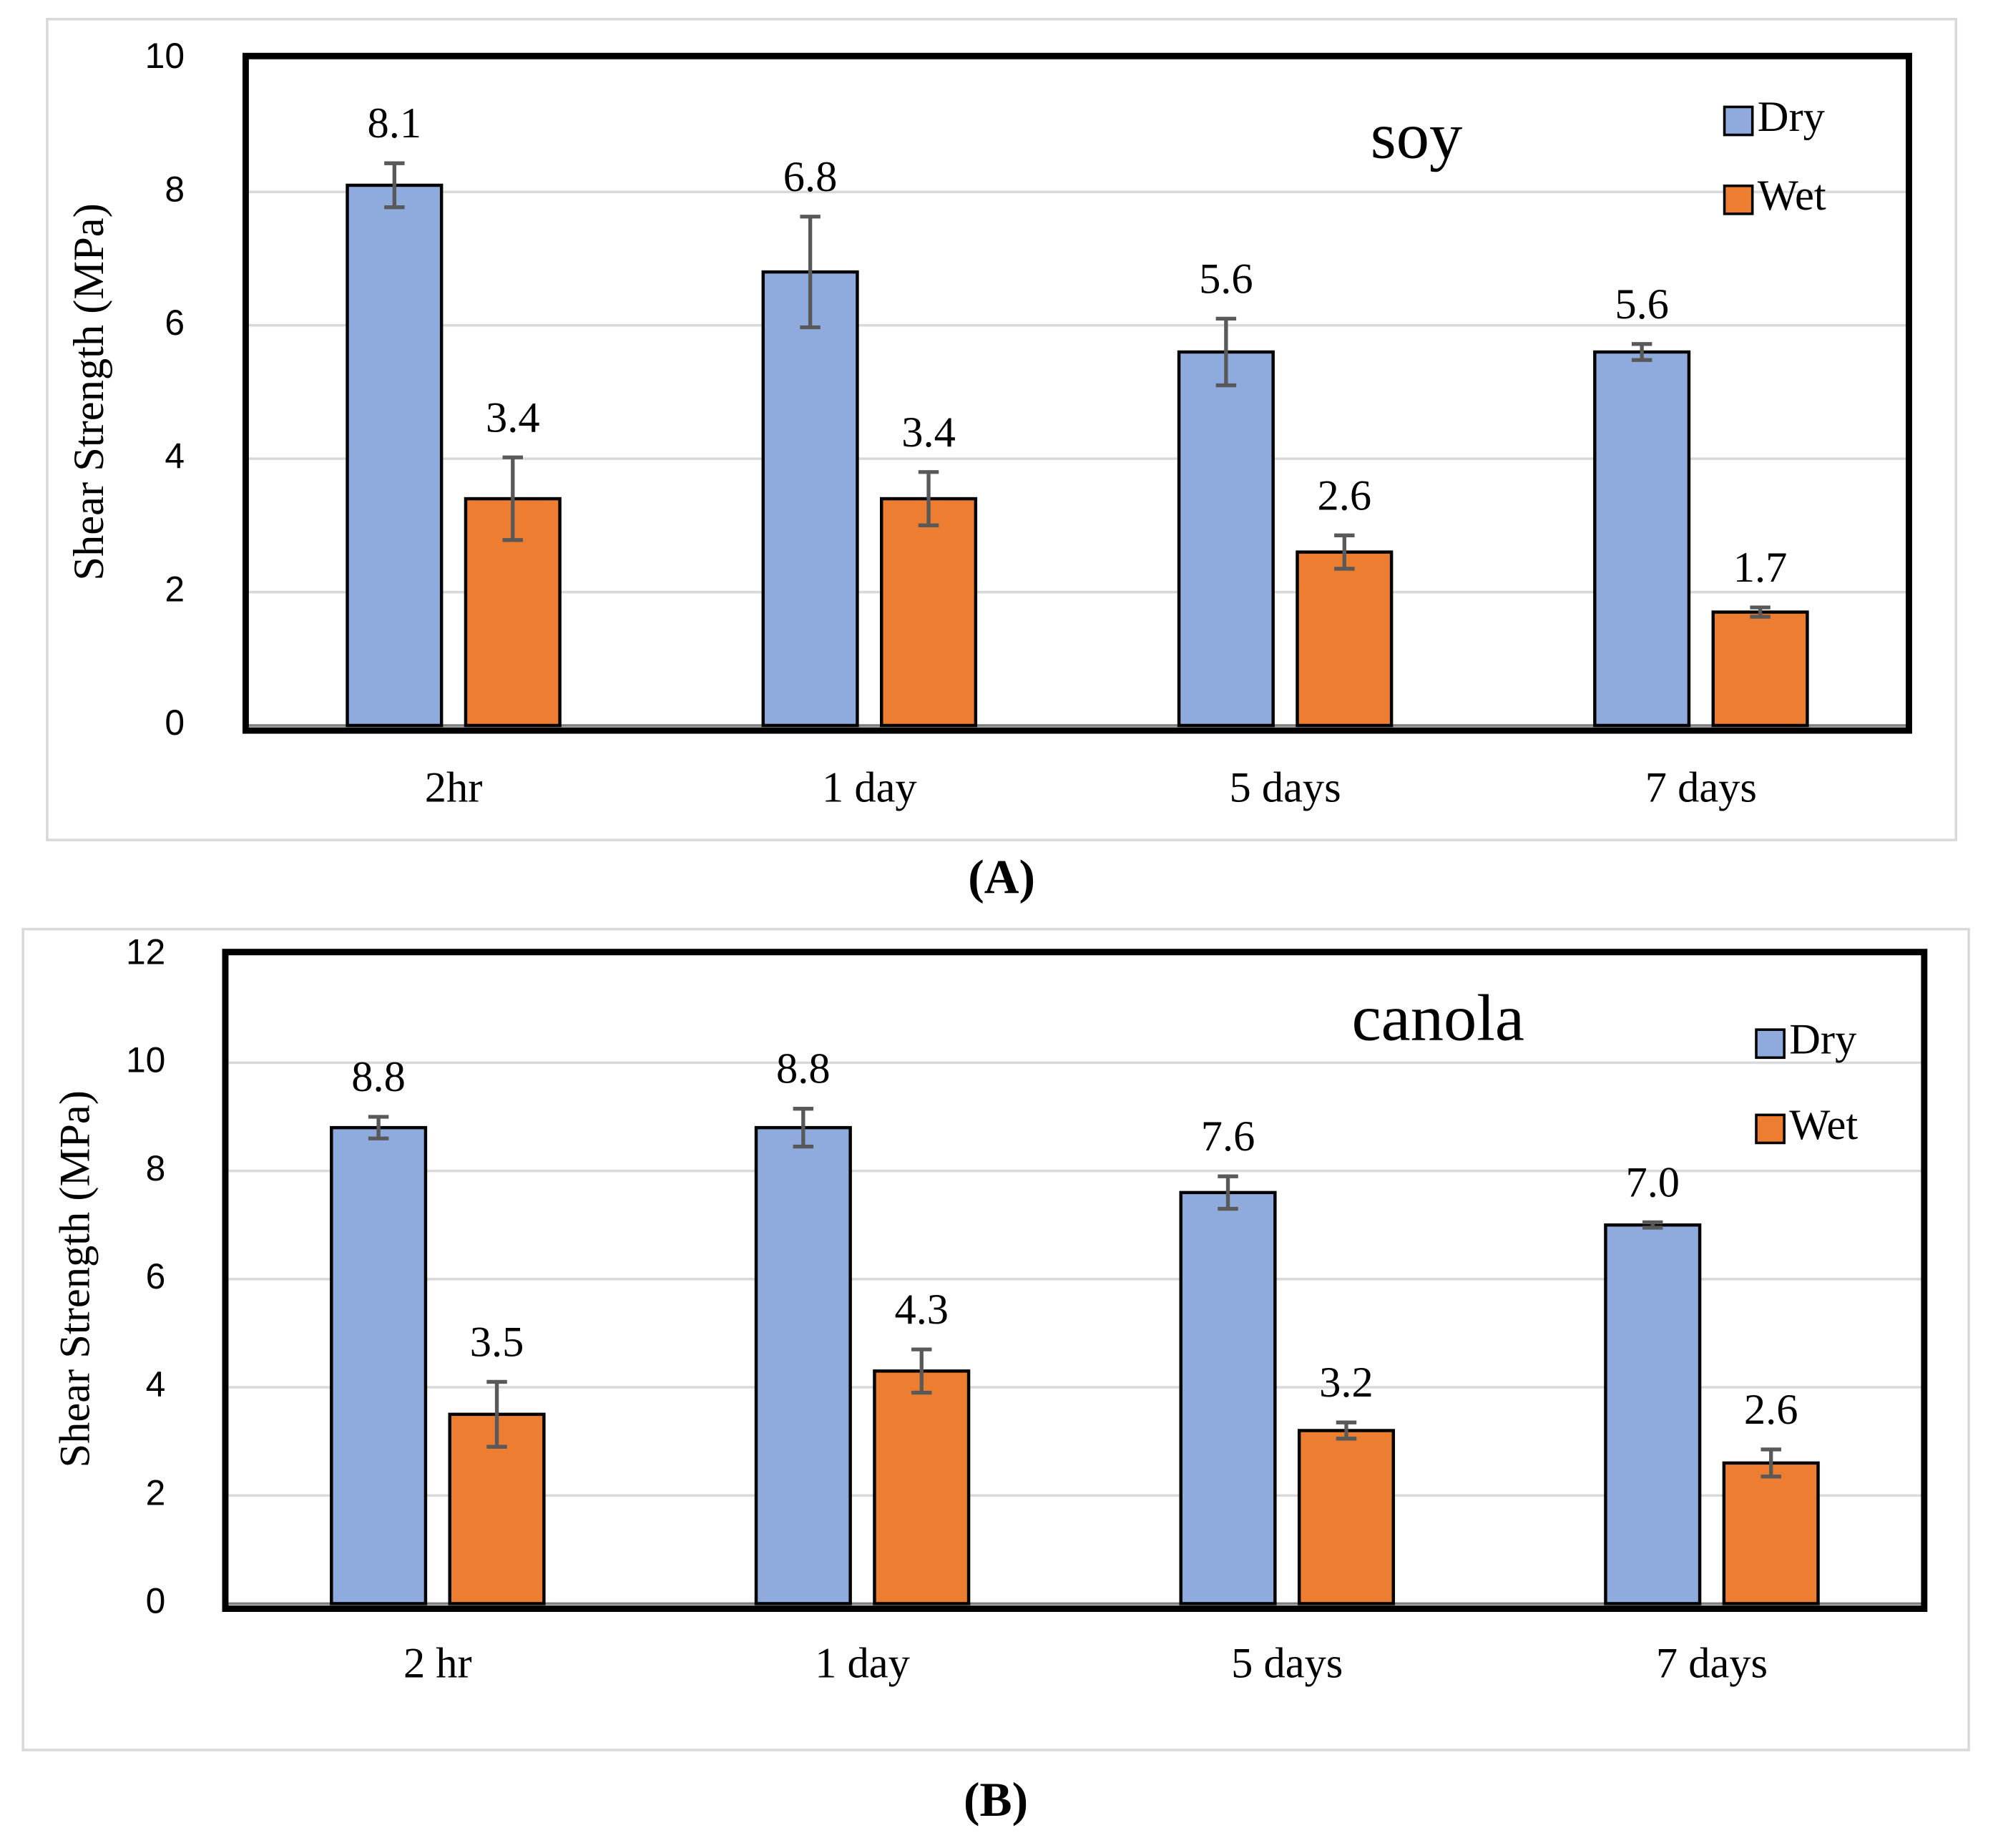 This screenshot has height=1848, width=1993. What do you see at coordinates (395, 123) in the screenshot?
I see `data-label: 8.1` at bounding box center [395, 123].